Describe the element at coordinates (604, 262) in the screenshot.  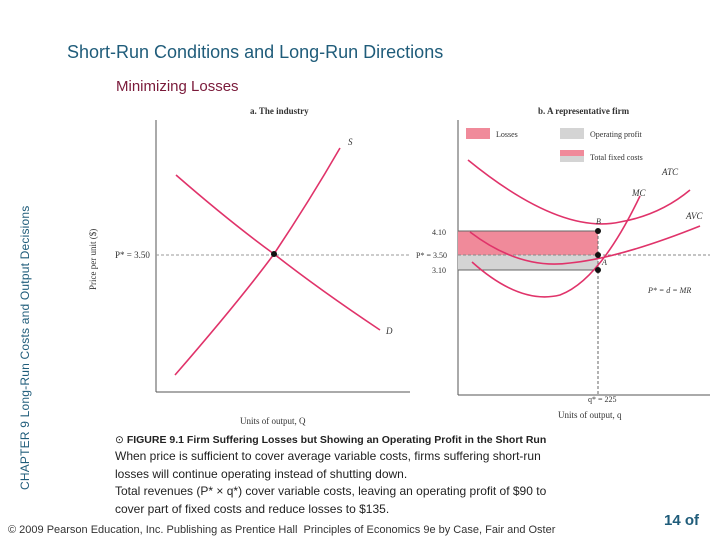
I see `point-a-label: A` at that location.